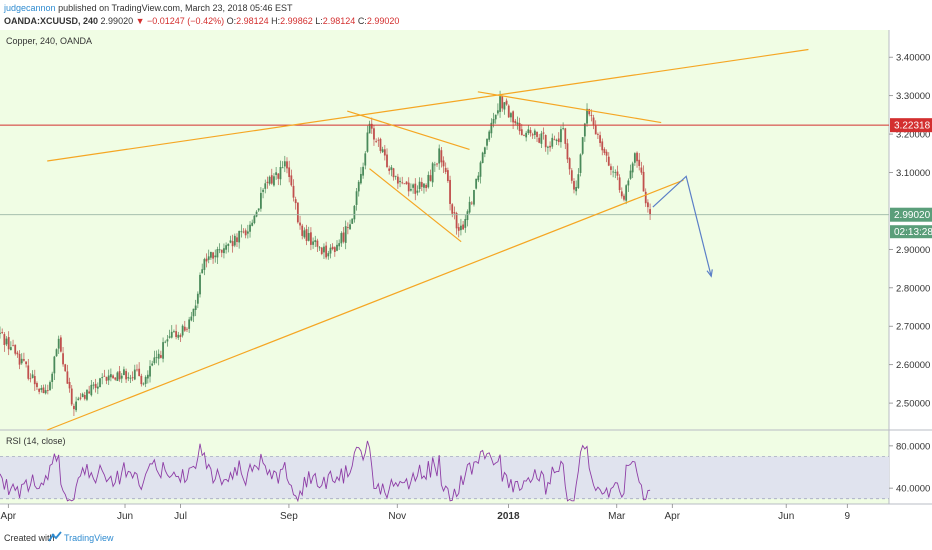  What do you see at coordinates (231, 21) in the screenshot?
I see `open-label: O:` at bounding box center [231, 21].